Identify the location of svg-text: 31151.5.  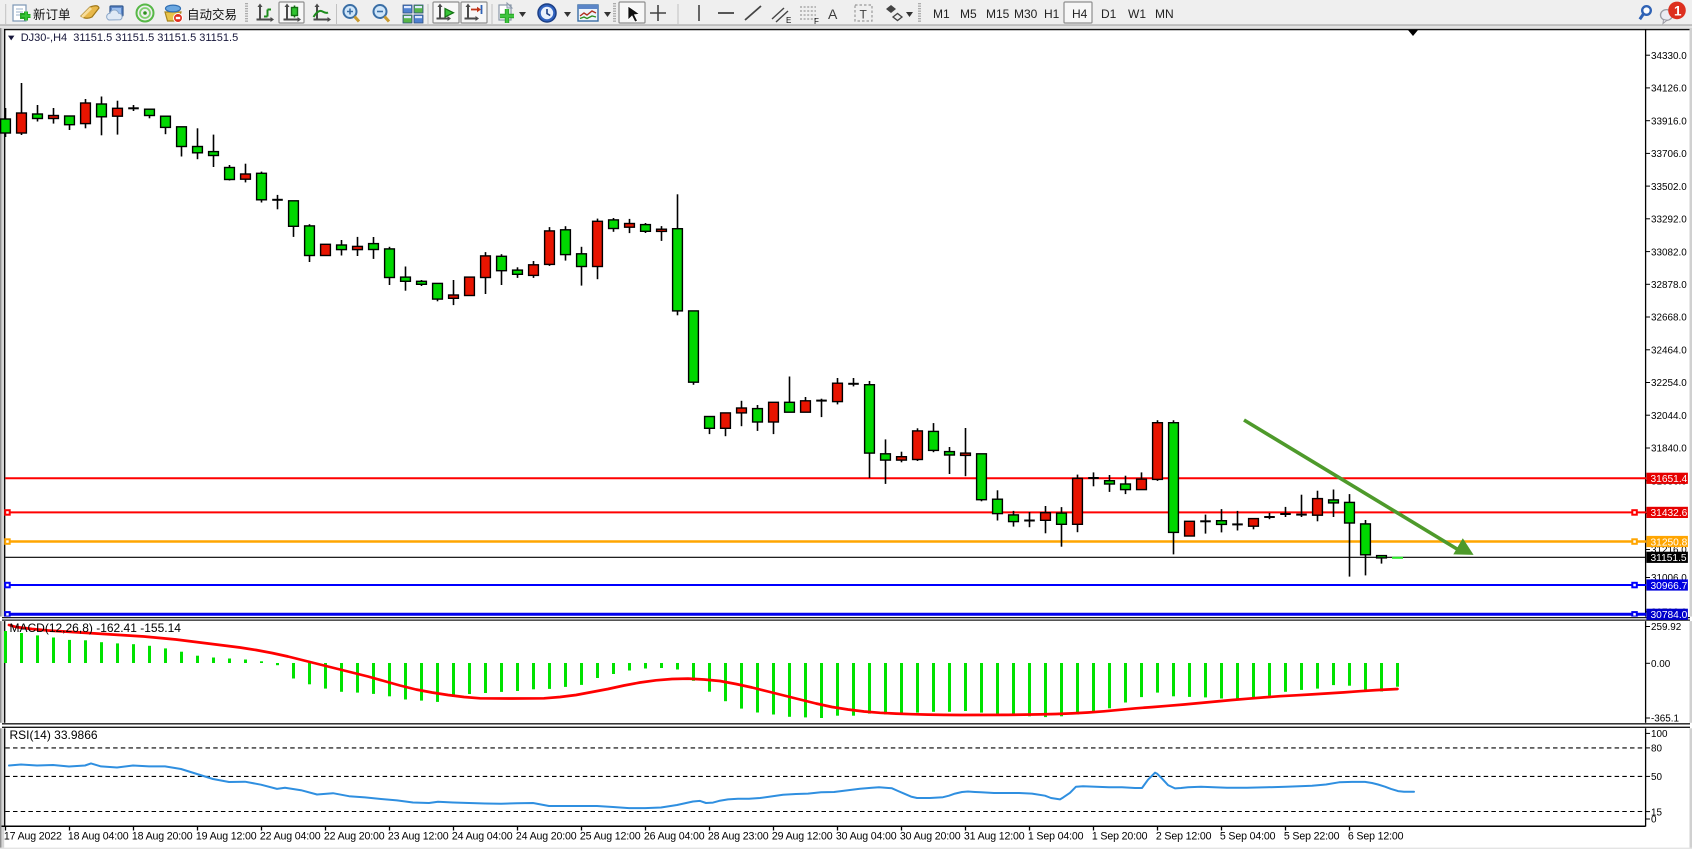
(1669, 558).